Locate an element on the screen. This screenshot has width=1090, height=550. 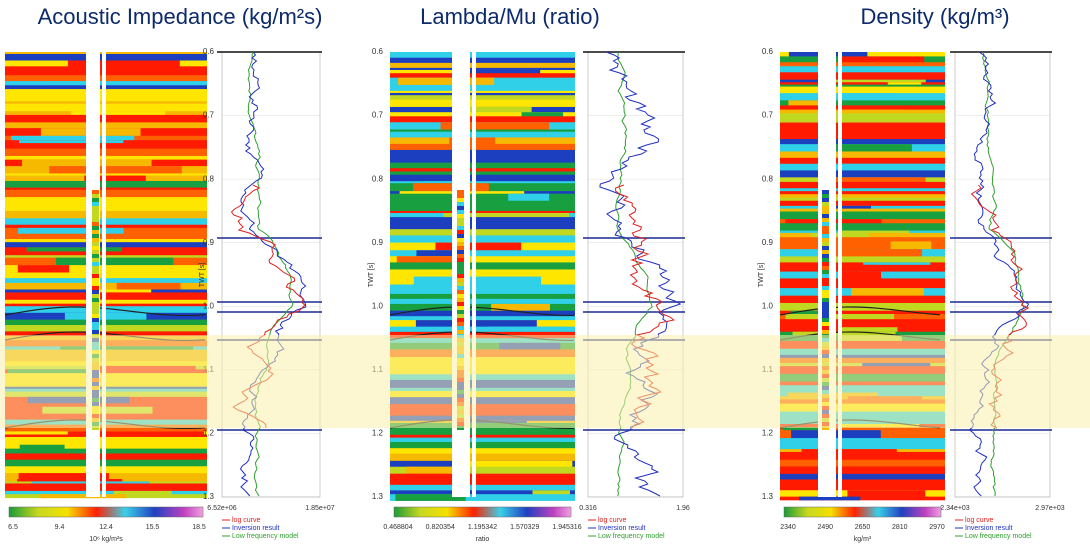
legend-label: log curve is located at coordinates (979, 520).